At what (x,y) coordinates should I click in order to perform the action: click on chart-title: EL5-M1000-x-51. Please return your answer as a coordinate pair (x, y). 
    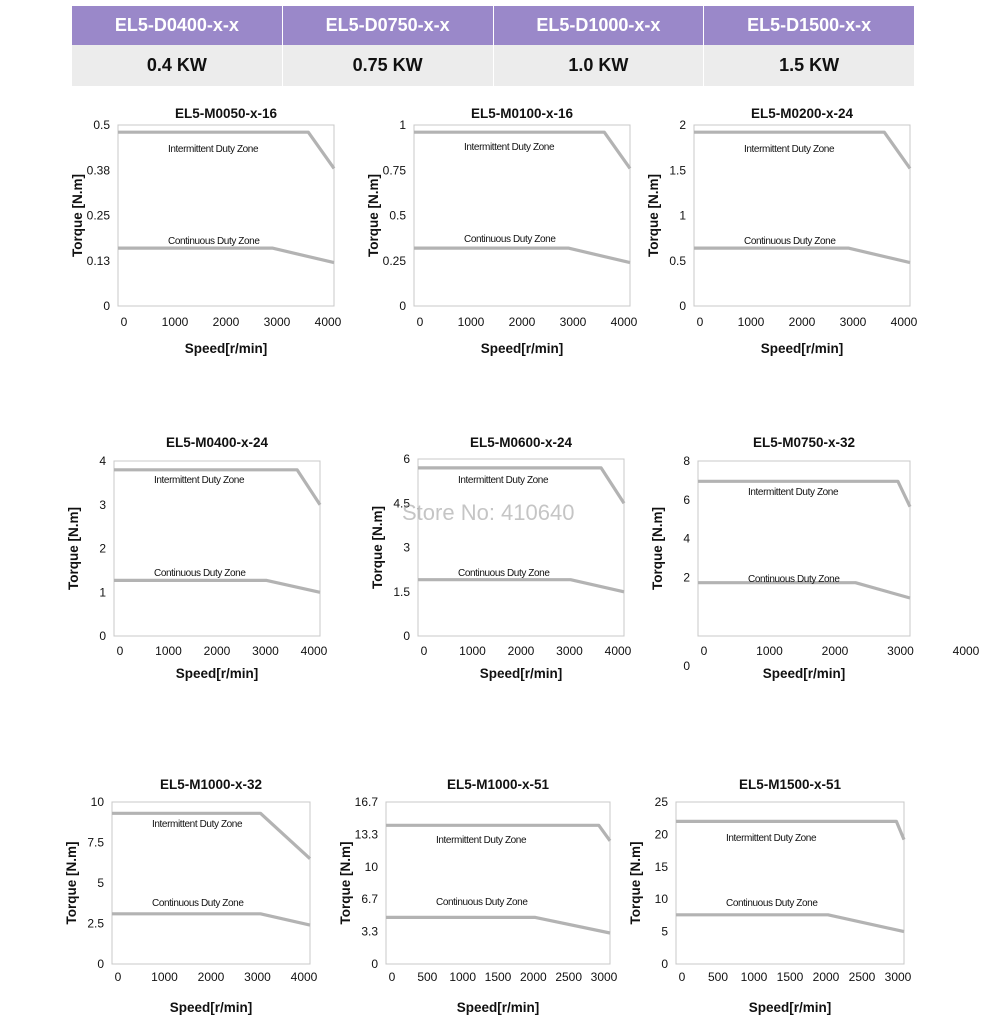
    Looking at the image, I should click on (498, 784).